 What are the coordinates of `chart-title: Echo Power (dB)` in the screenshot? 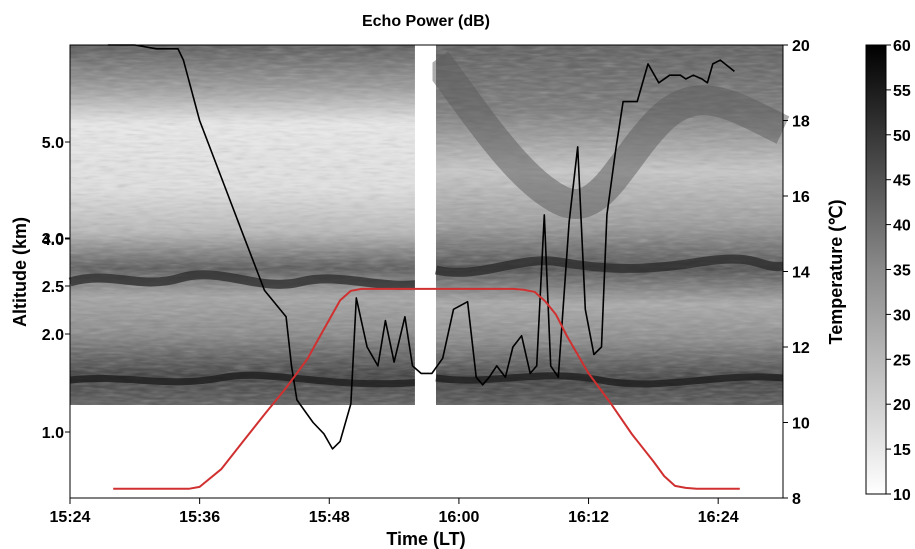 It's located at (426, 21).